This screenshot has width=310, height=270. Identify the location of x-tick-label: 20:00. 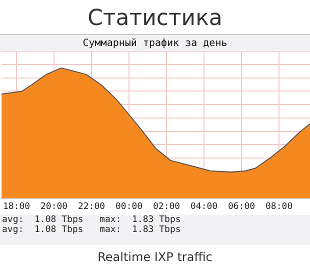
(54, 207).